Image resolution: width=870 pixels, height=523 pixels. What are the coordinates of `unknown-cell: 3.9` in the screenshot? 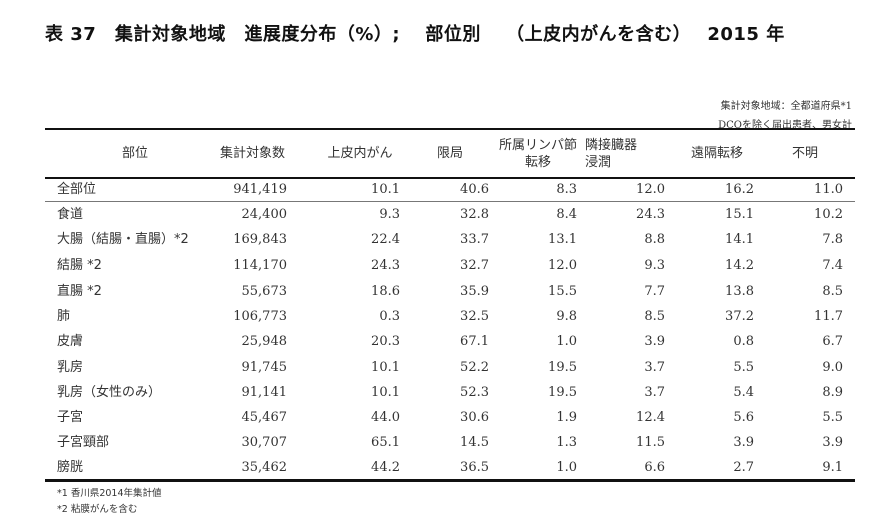 It's located at (832, 442).